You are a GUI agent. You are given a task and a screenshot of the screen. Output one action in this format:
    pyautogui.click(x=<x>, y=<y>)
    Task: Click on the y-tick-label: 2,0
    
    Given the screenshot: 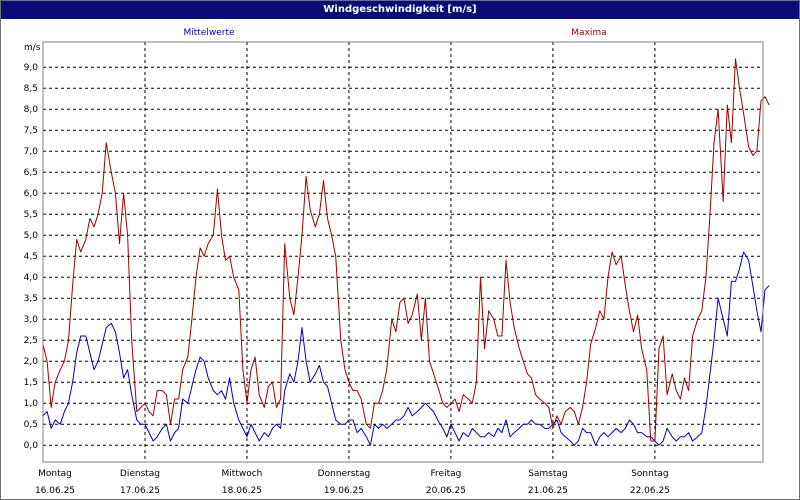 What is the action you would take?
    pyautogui.click(x=31, y=362)
    